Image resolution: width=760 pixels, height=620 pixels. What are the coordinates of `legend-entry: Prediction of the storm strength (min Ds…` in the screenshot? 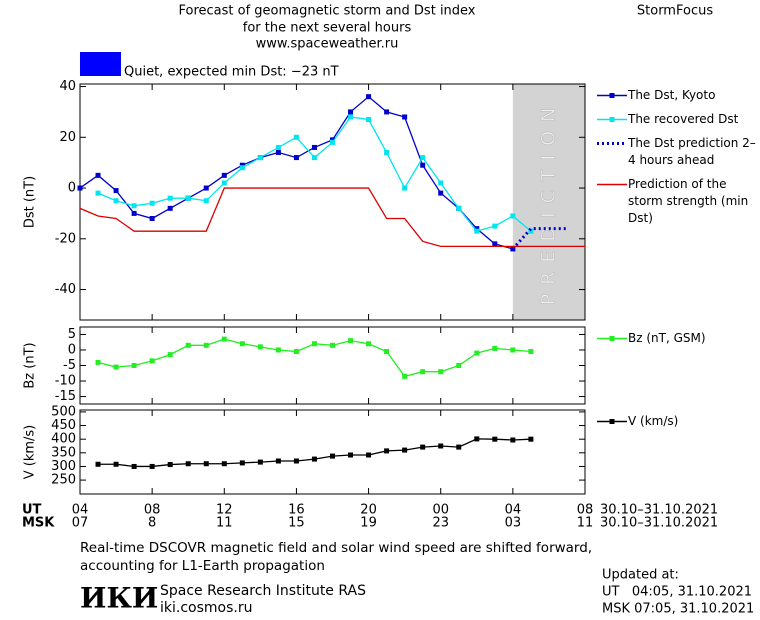 It's located at (678, 201).